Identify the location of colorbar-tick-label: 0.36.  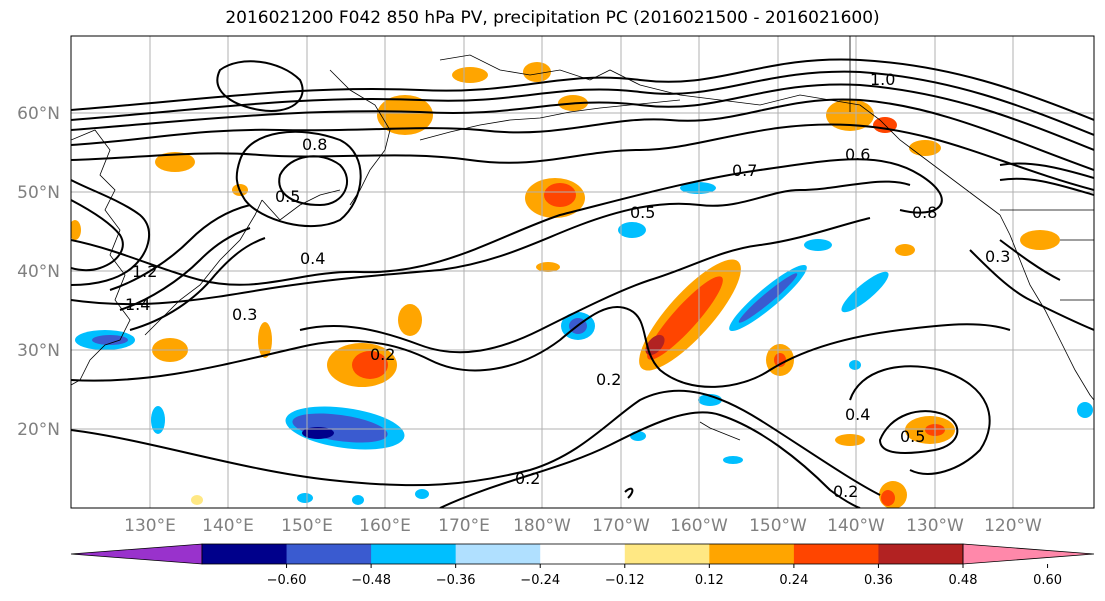
(878, 580).